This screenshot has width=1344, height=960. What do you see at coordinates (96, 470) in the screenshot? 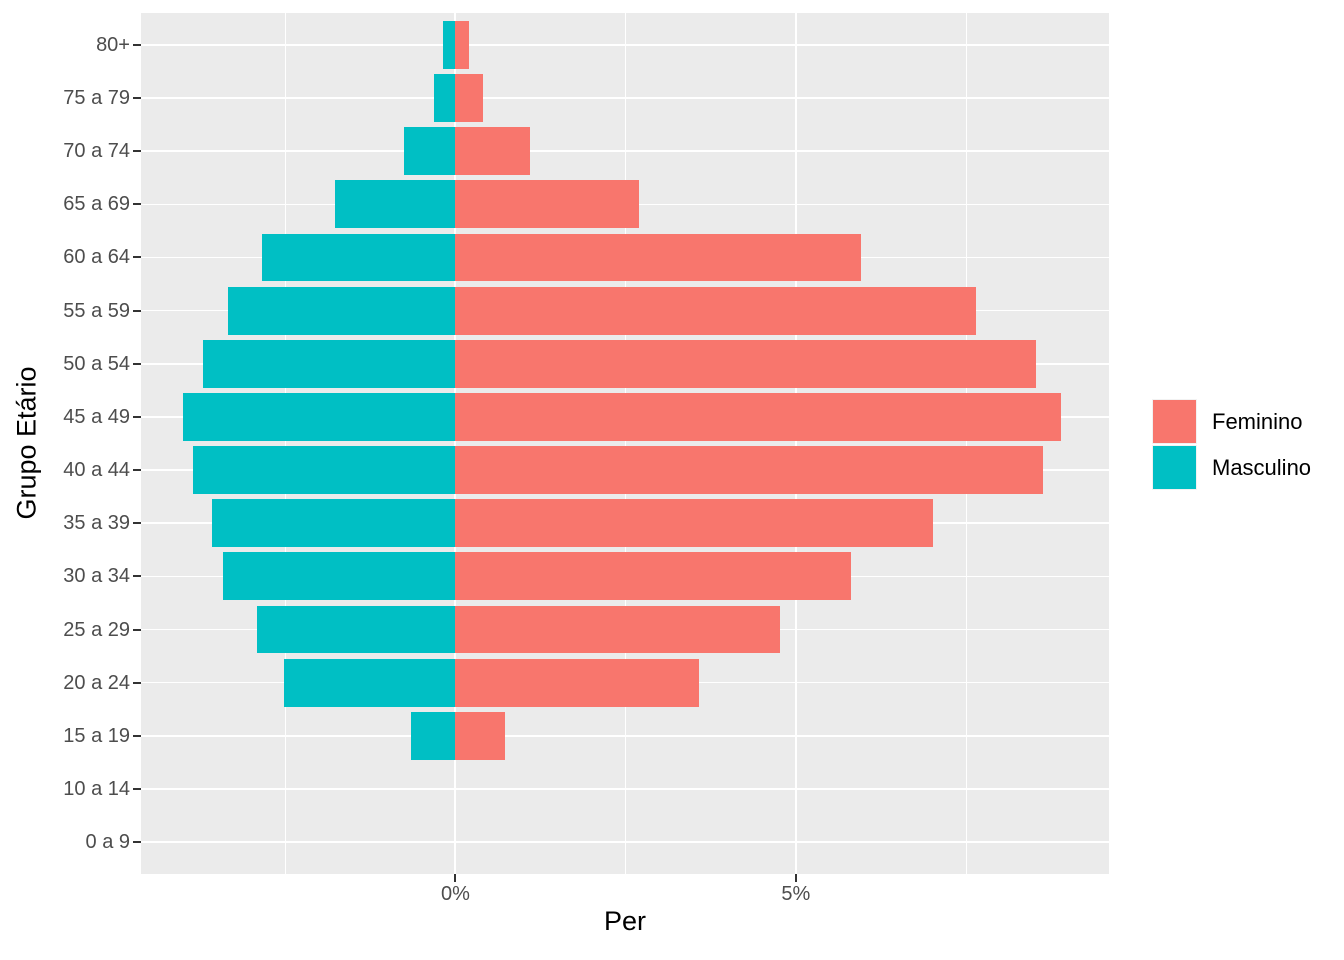
I see `y-tick-label: 40 a 44` at bounding box center [96, 470].